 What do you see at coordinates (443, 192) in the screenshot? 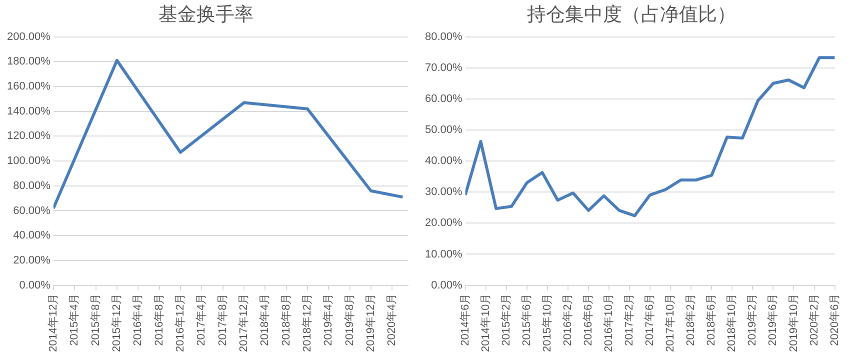
I see `y-tick-label: 30.00%` at bounding box center [443, 192].